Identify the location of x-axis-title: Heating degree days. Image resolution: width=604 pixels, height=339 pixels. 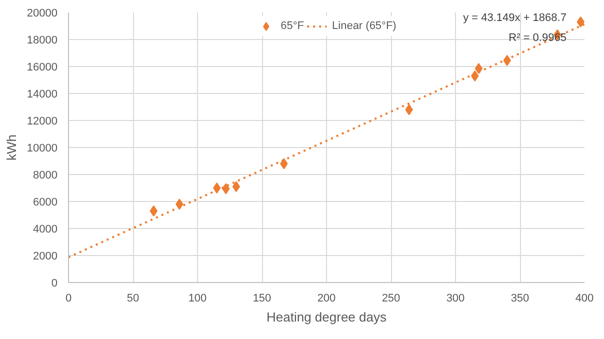
(326, 317).